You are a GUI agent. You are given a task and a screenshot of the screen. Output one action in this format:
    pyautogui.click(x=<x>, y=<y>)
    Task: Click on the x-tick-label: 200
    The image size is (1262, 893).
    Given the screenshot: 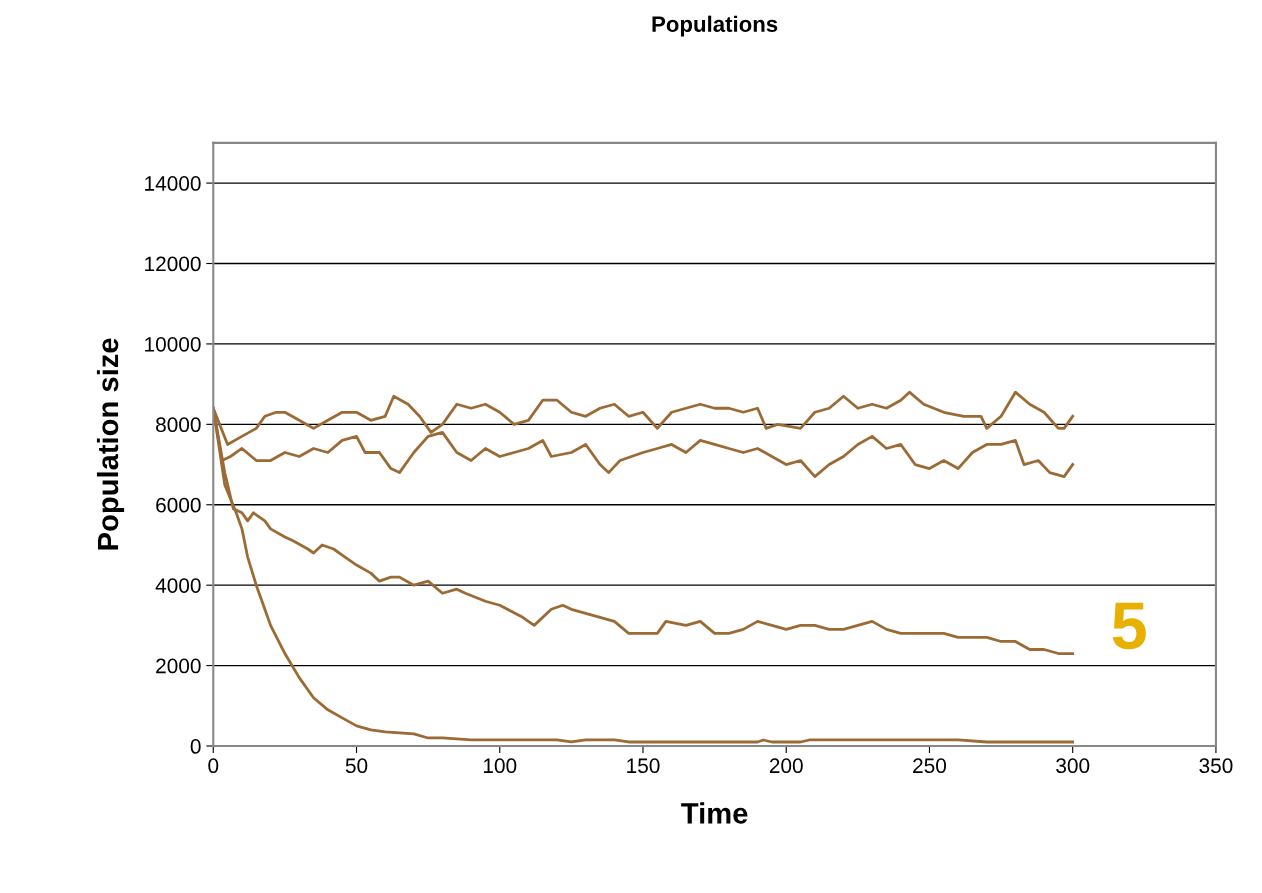 What is the action you would take?
    pyautogui.click(x=786, y=766)
    